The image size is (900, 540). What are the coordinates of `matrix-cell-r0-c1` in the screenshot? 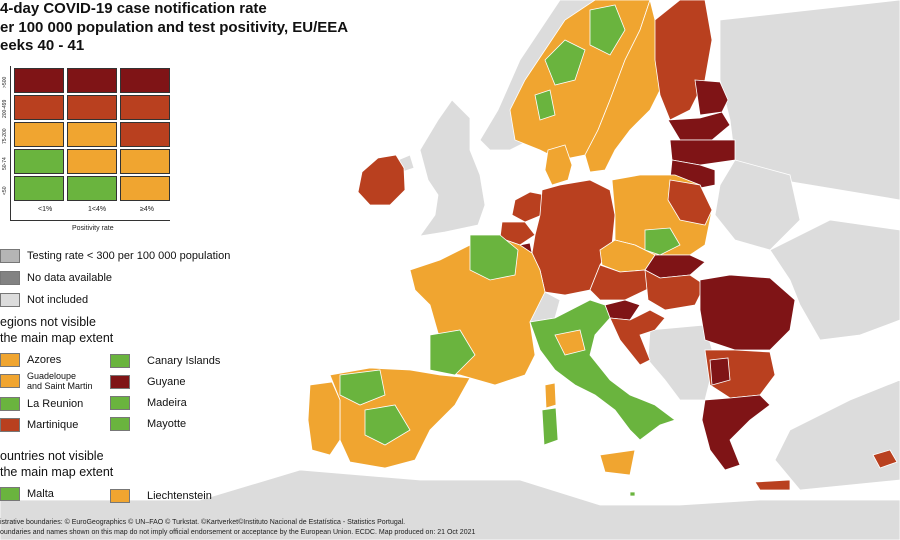 It's located at (92, 80).